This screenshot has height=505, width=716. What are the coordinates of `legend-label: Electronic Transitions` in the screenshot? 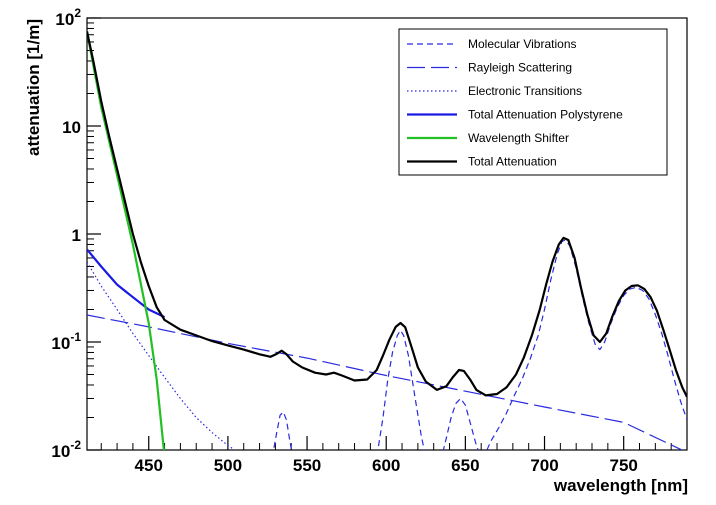 It's located at (525, 91).